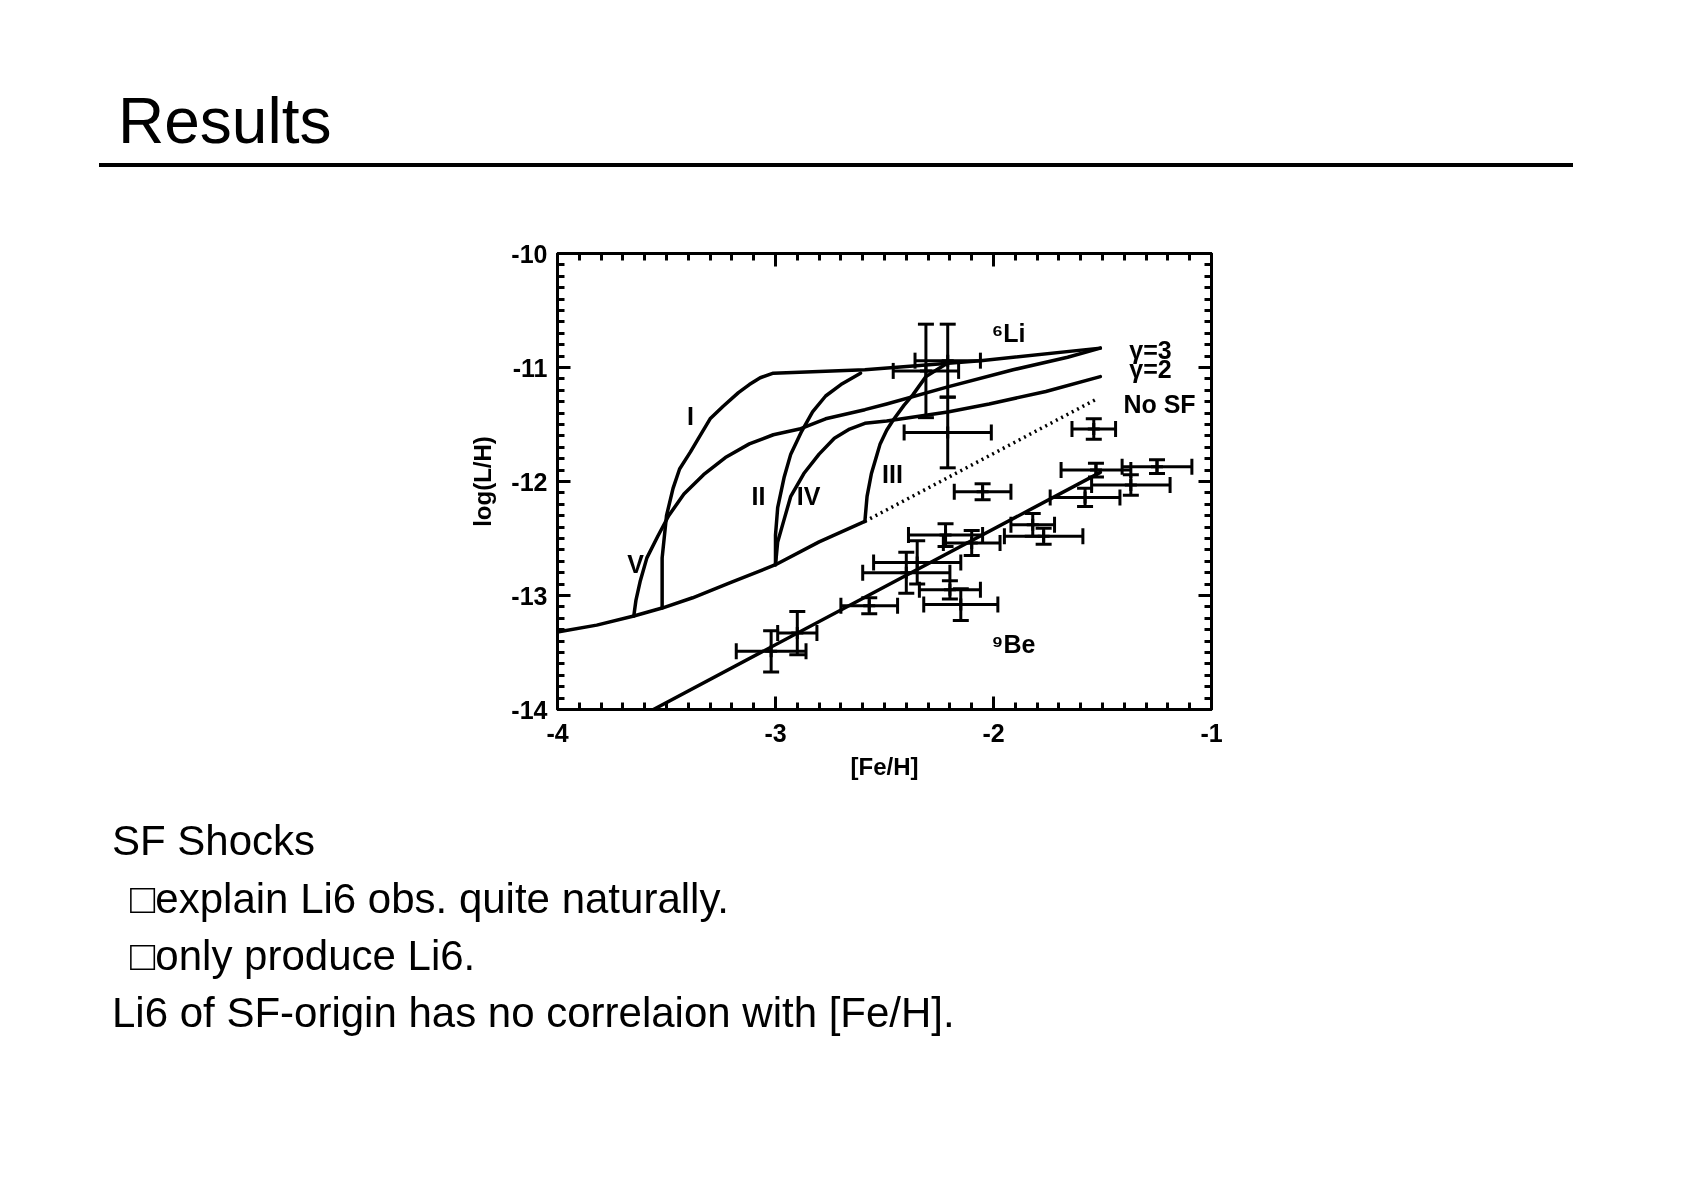 The width and height of the screenshot is (1684, 1189). Describe the element at coordinates (557, 732) in the screenshot. I see `x-tick-label: -4` at that location.